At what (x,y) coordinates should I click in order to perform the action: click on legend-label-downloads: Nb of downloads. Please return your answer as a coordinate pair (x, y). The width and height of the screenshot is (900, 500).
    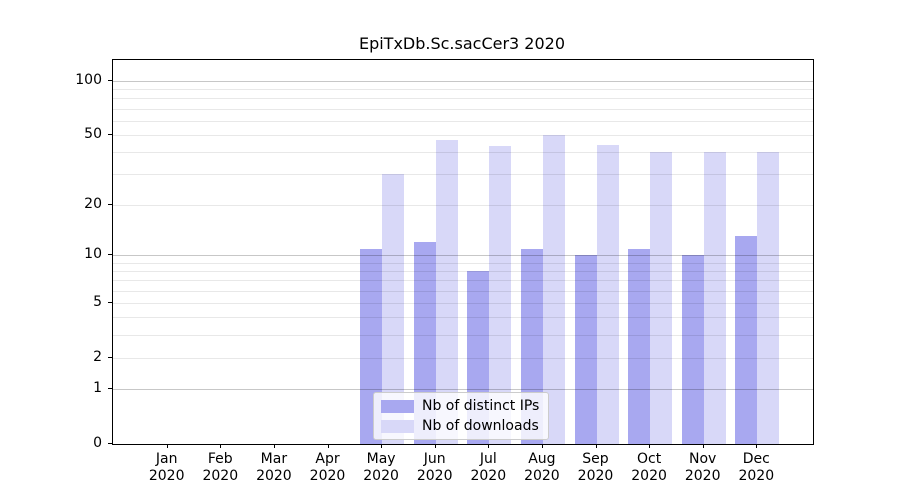
    Looking at the image, I should click on (480, 426).